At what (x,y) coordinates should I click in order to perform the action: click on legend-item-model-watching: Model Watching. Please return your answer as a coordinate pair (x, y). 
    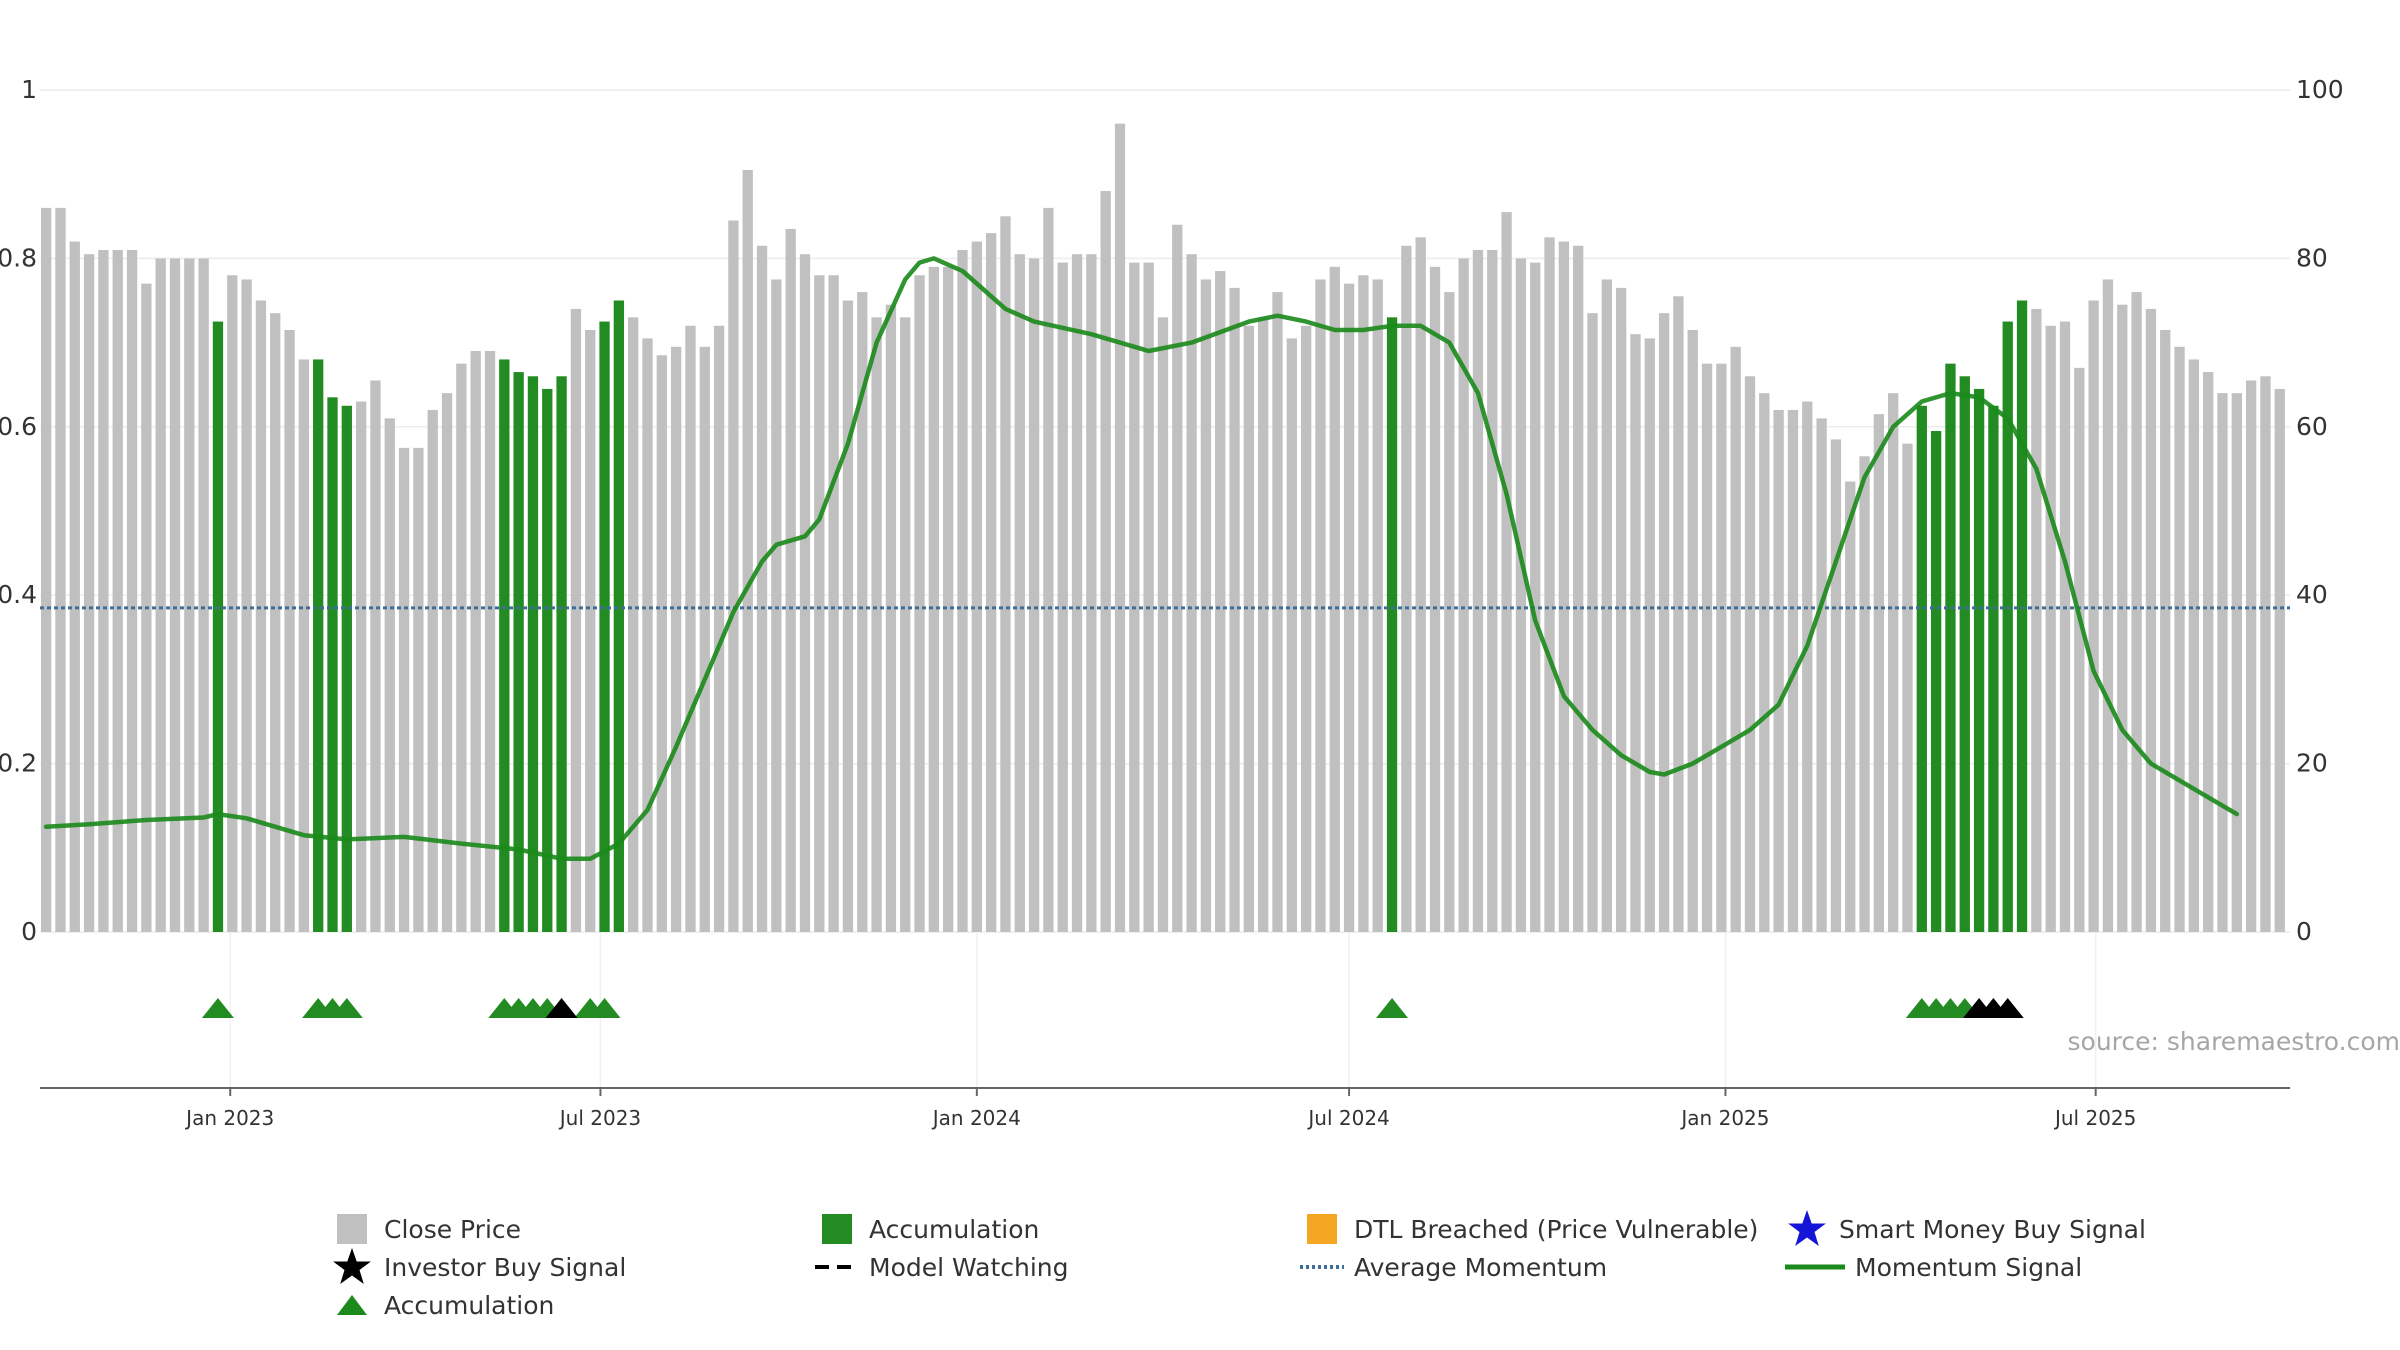
    Looking at the image, I should click on (942, 1267).